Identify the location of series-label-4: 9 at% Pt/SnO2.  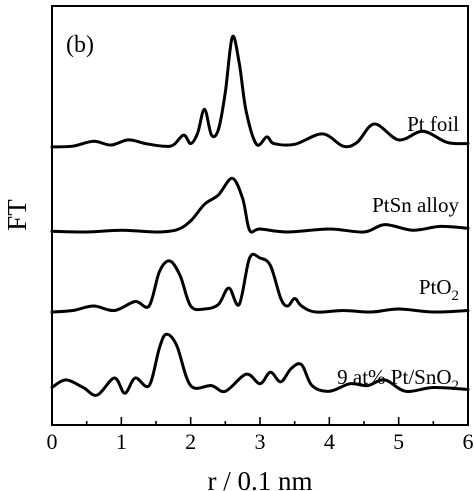
(398, 379).